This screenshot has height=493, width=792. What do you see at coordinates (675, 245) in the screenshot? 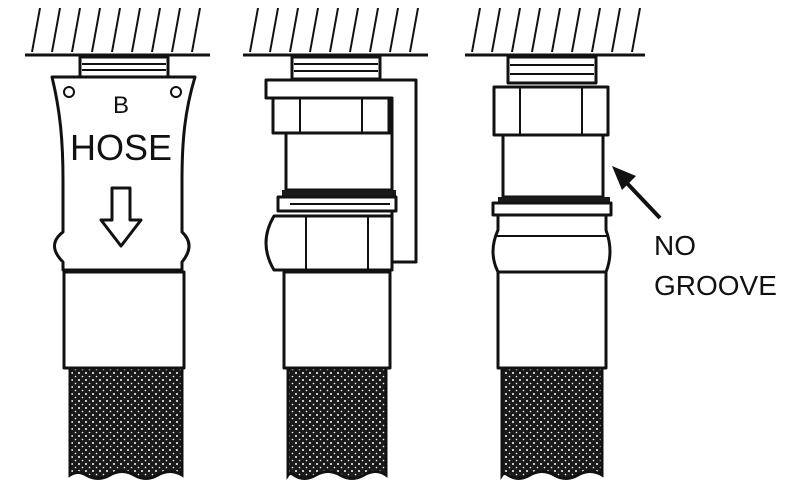
I see `callout-text-line-1: NO` at bounding box center [675, 245].